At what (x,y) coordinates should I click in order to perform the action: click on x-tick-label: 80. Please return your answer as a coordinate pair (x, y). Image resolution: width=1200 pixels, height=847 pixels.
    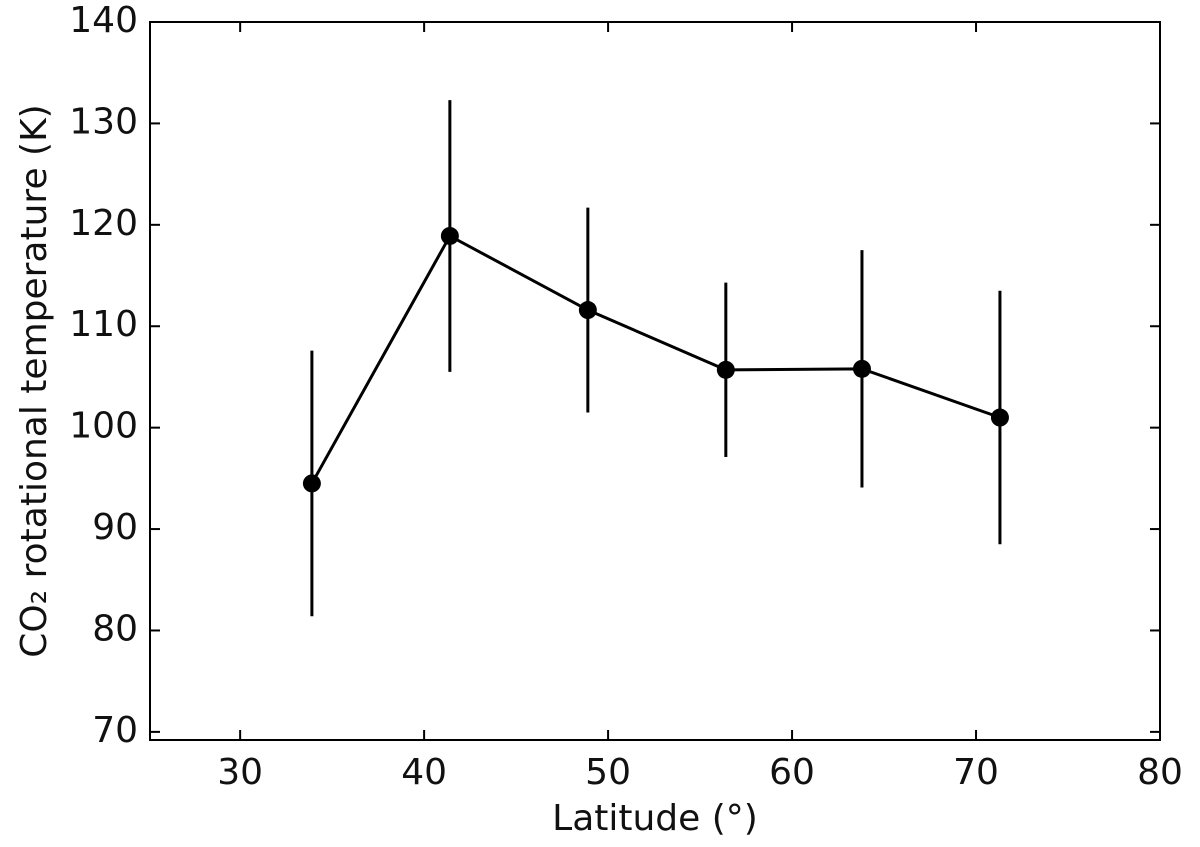
    Looking at the image, I should click on (1160, 772).